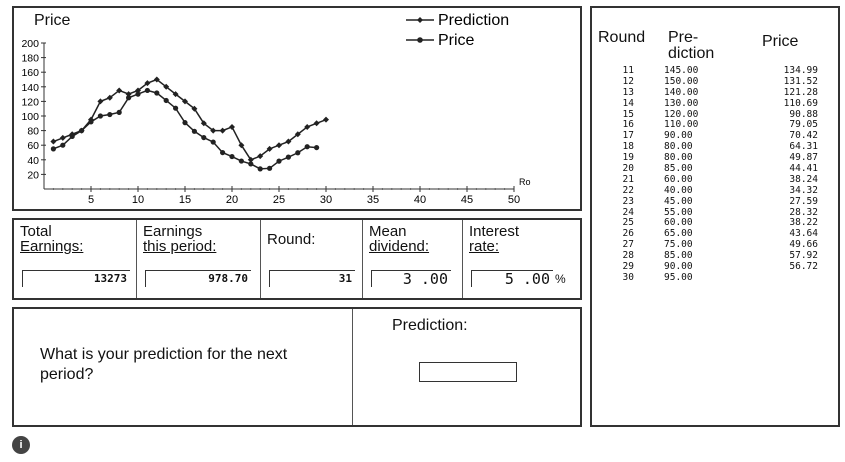 The image size is (845, 462). What do you see at coordinates (36, 231) in the screenshot?
I see `total-earnings-label-line1: Total` at bounding box center [36, 231].